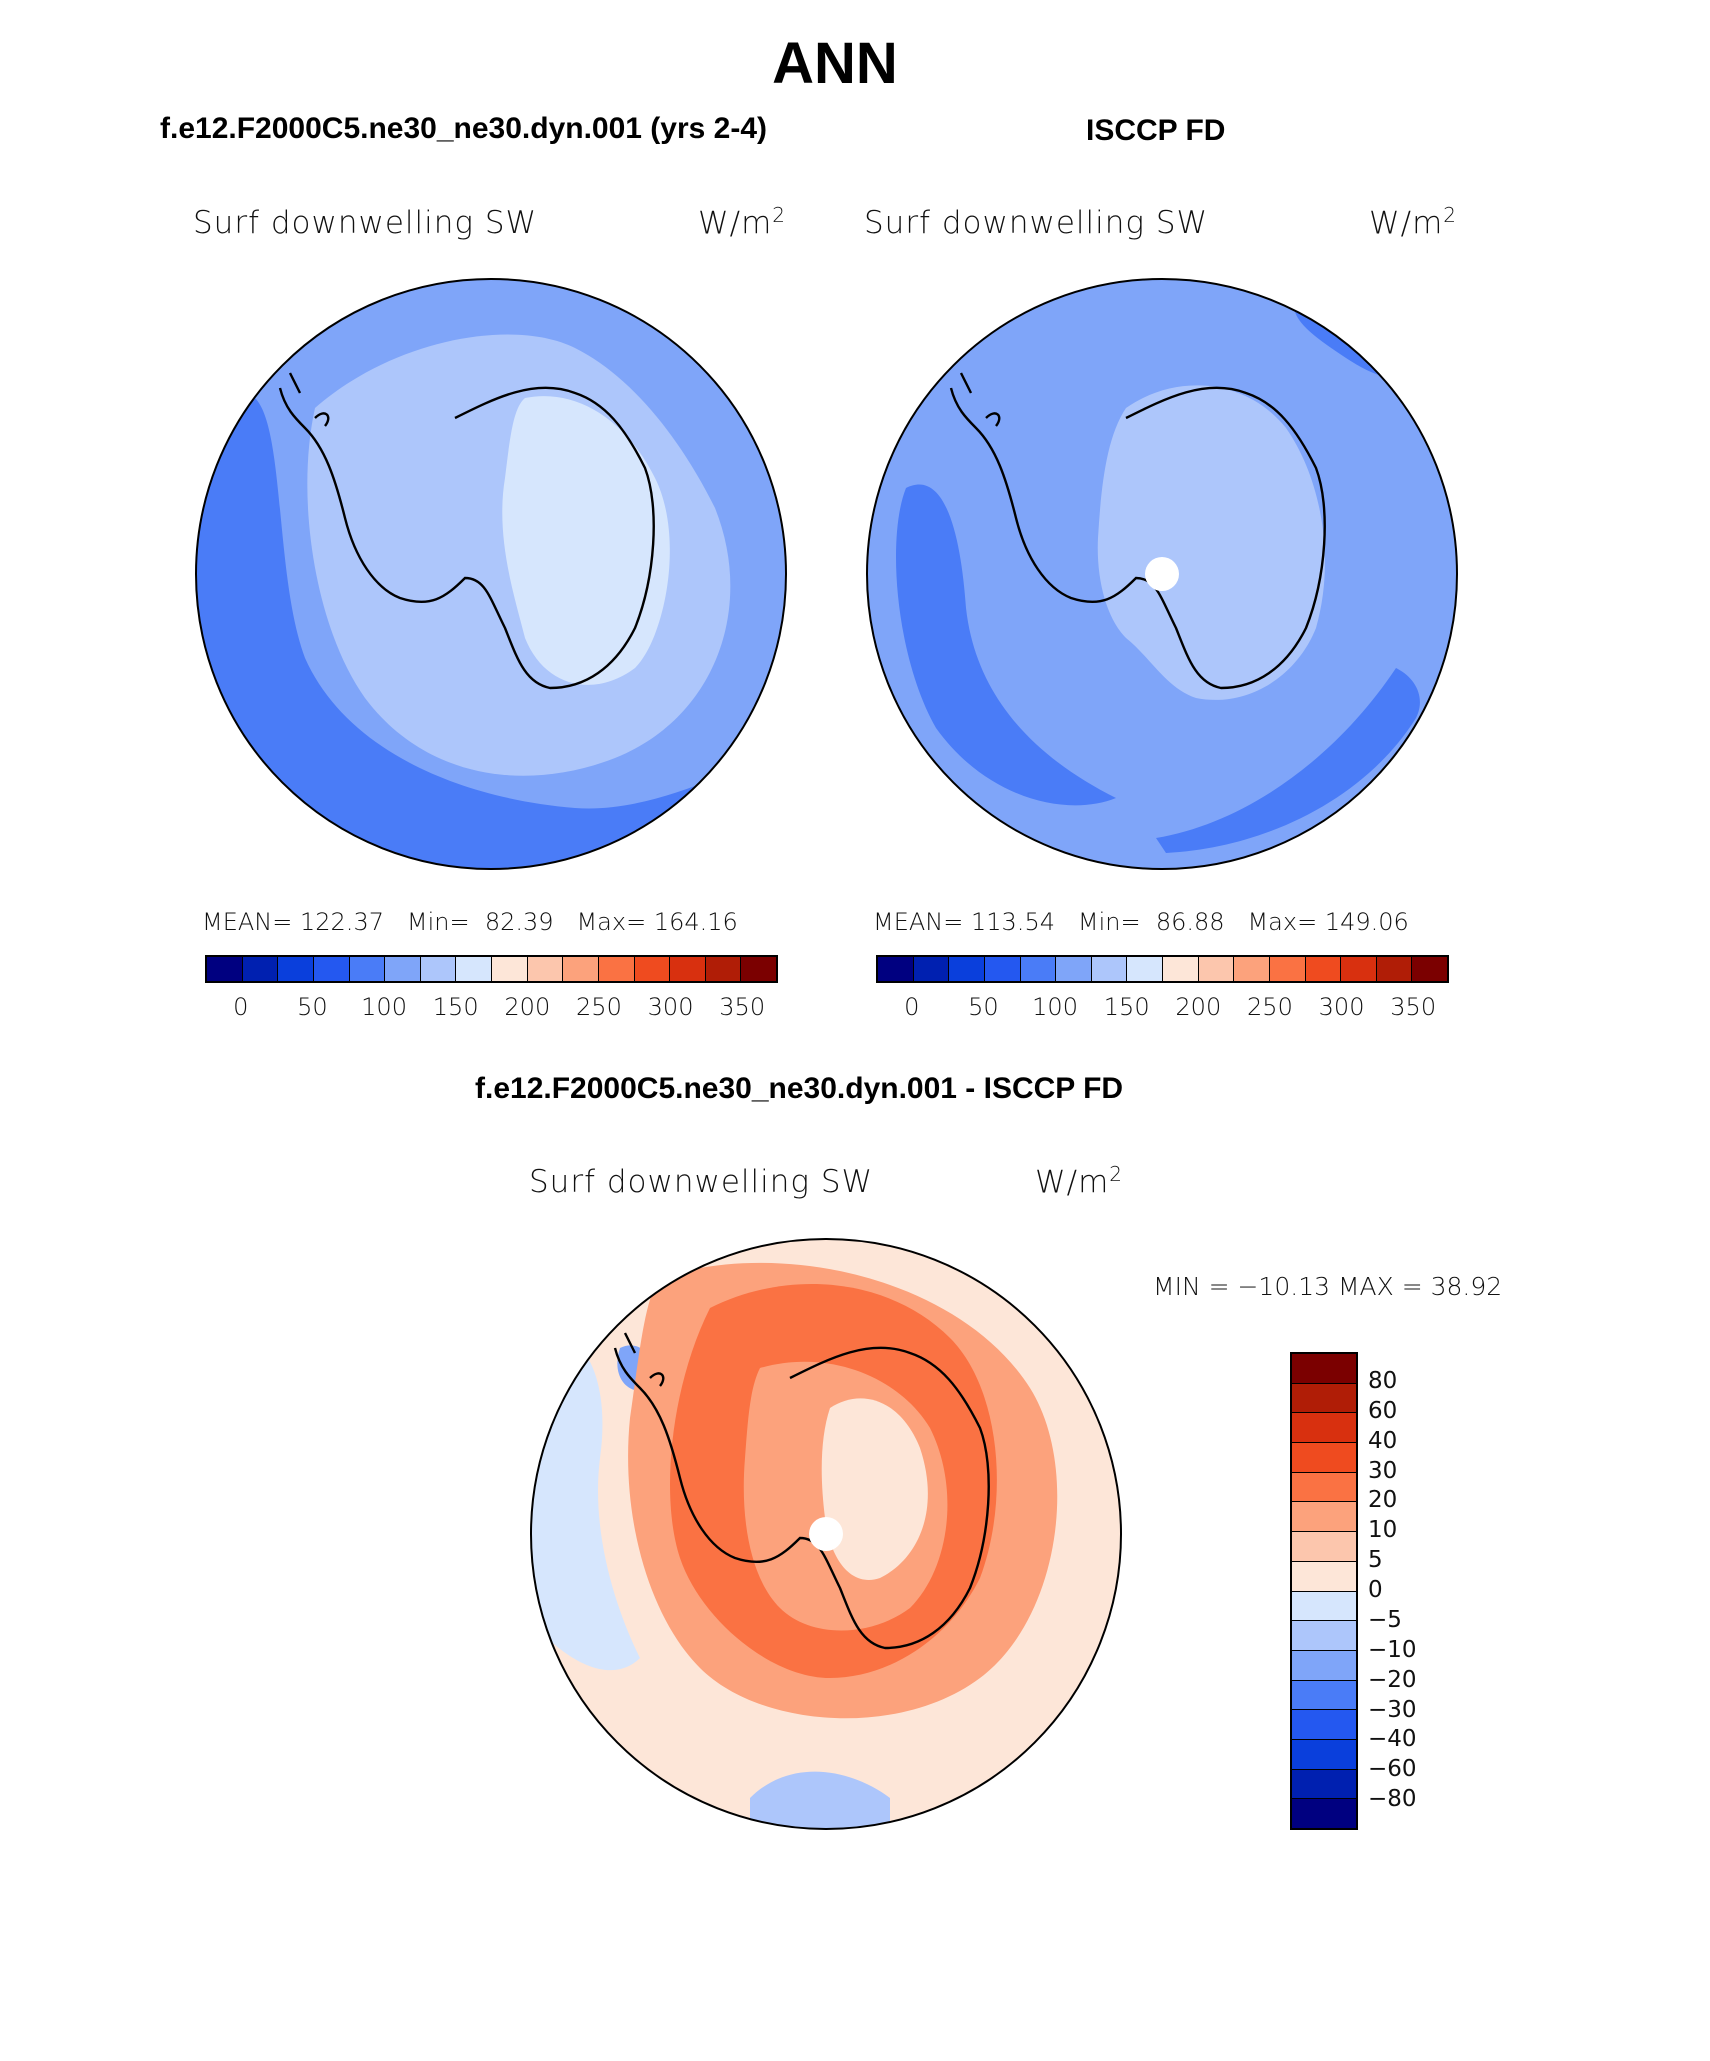  What do you see at coordinates (1162, 1008) in the screenshot?
I see `panel2-colorbar-ticks: 0 50 100 150 200 250 300 350` at bounding box center [1162, 1008].